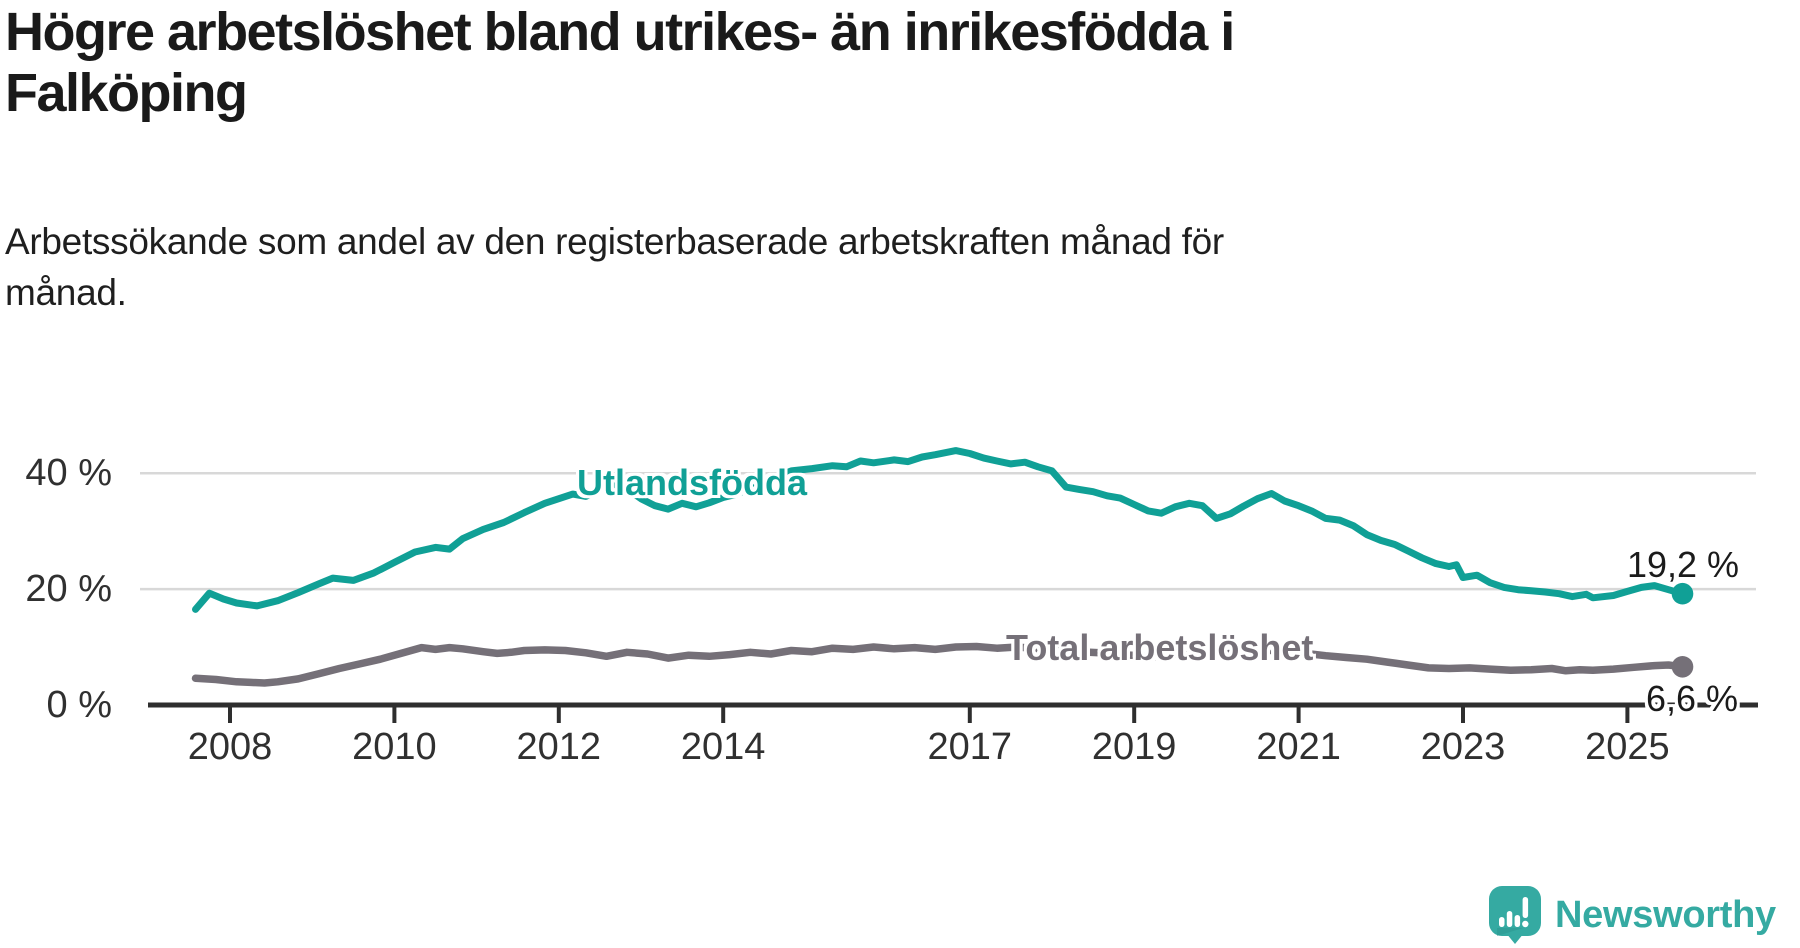 Image resolution: width=1800 pixels, height=948 pixels. Describe the element at coordinates (1682, 593) in the screenshot. I see `end-dot-utlandsfodda` at that location.